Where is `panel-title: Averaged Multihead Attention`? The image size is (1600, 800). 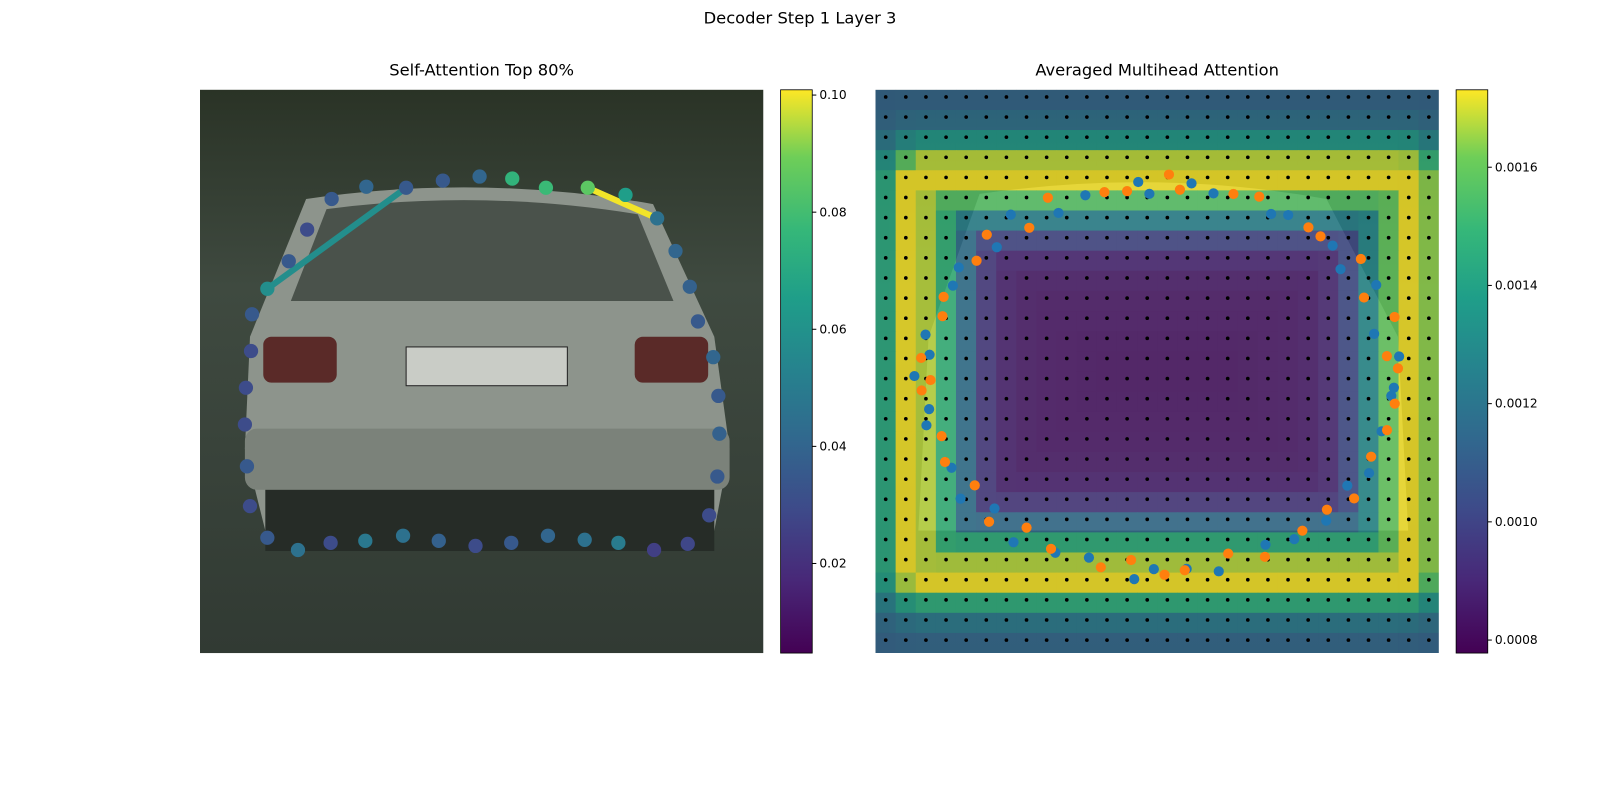 panel-title: Averaged Multihead Attention is located at coordinates (1157, 70).